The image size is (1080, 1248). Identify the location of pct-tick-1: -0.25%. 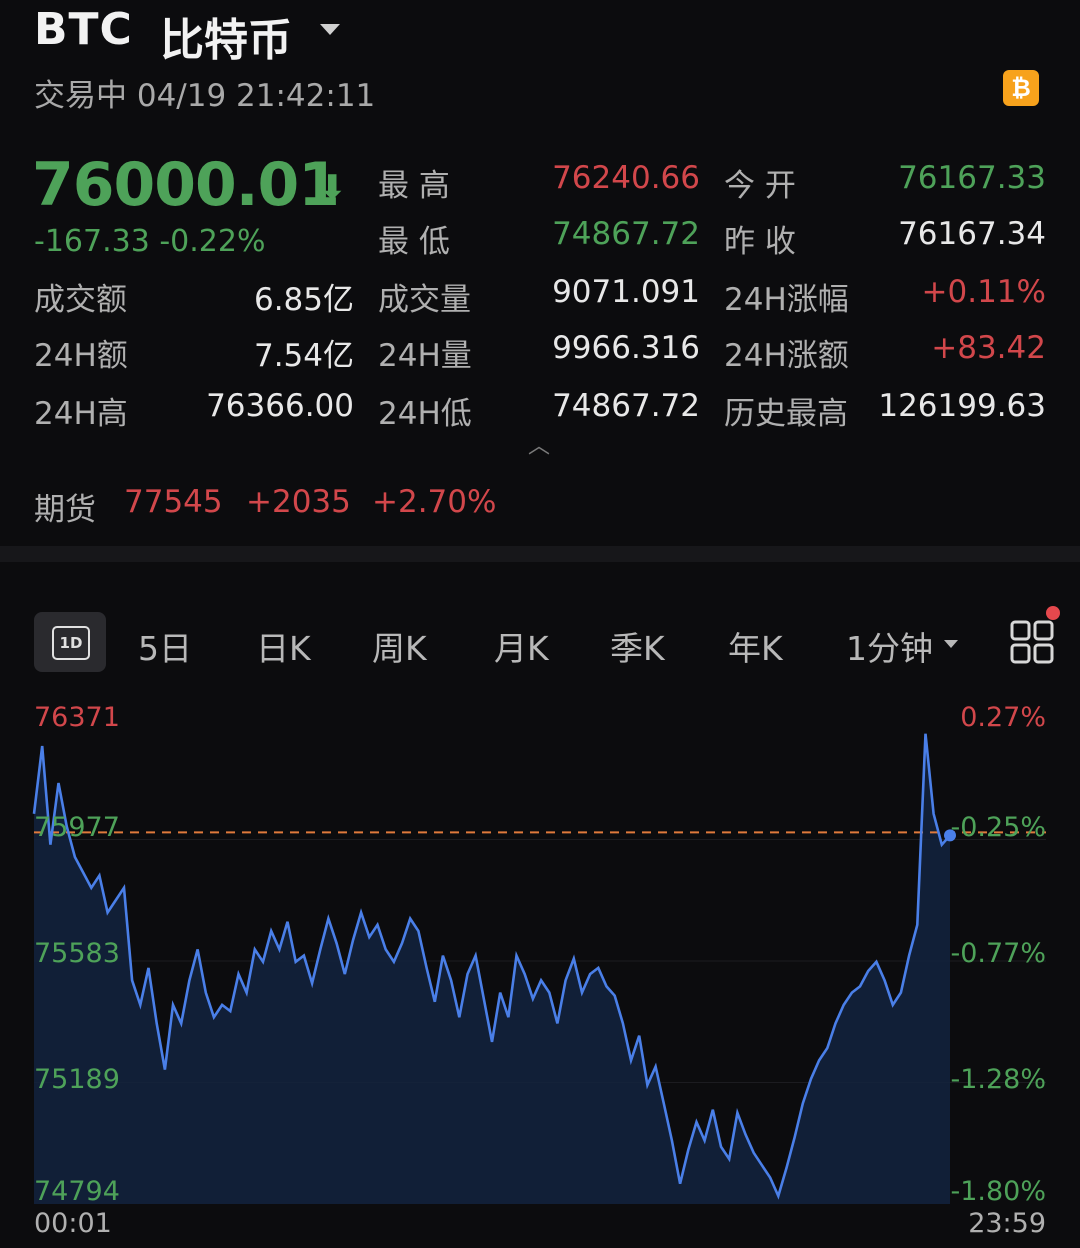
(998, 827).